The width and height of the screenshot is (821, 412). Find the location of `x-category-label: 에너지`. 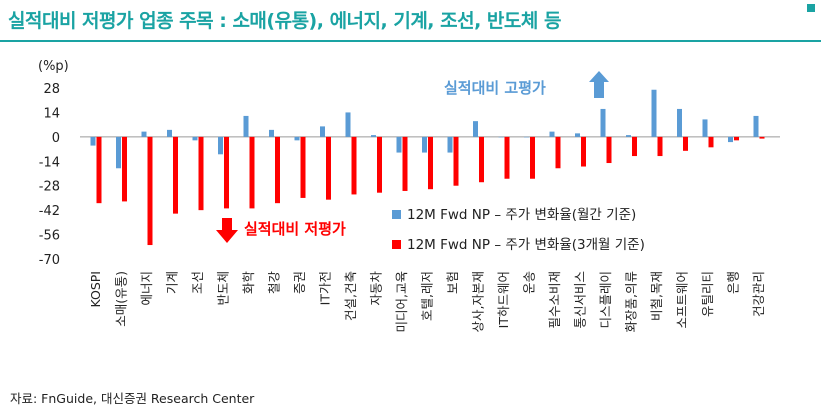

x-category-label: 에너지 is located at coordinates (146, 288).